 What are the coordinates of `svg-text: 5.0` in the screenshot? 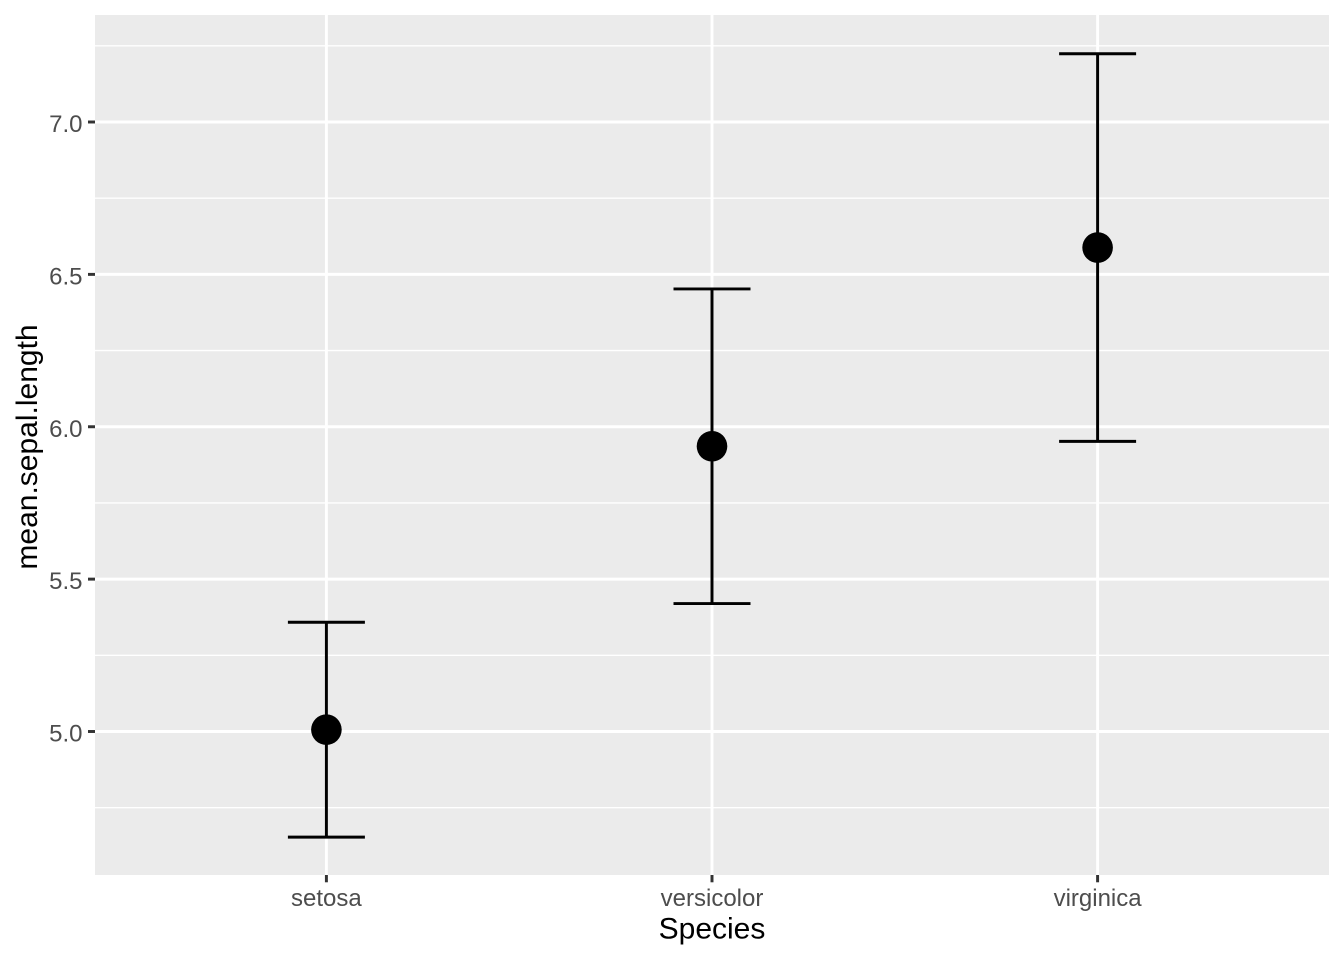 It's located at (65, 734).